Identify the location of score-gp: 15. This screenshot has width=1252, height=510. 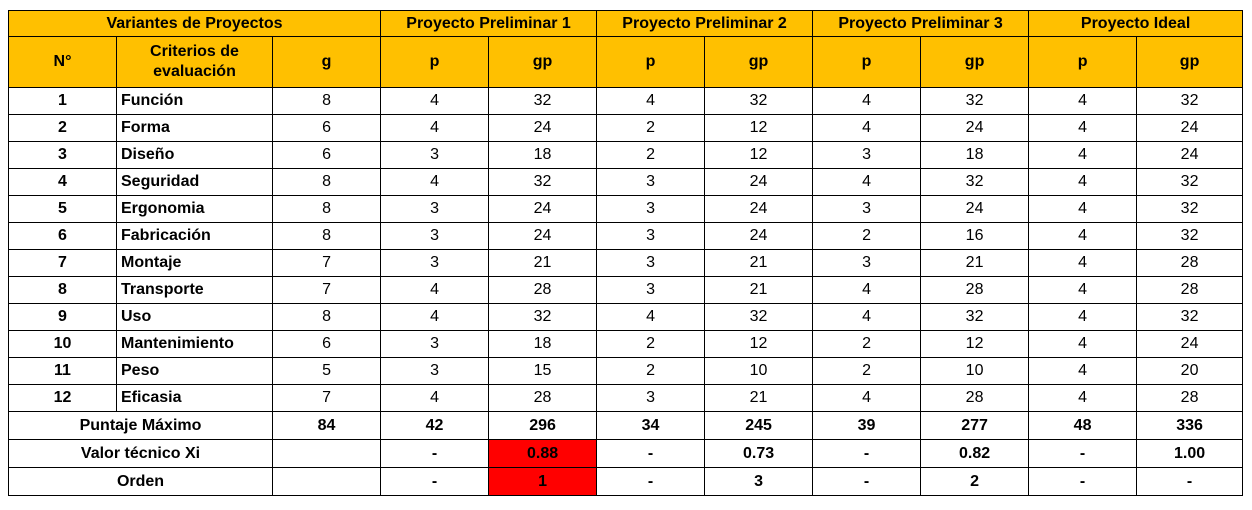
(543, 371).